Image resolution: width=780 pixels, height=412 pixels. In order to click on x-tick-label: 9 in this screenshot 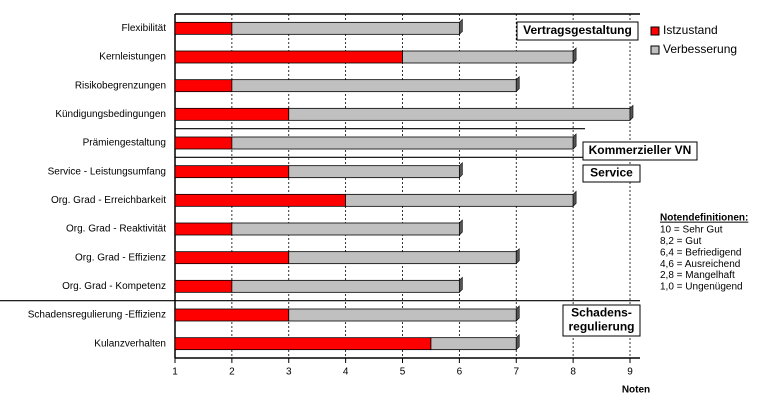, I will do `click(630, 372)`.